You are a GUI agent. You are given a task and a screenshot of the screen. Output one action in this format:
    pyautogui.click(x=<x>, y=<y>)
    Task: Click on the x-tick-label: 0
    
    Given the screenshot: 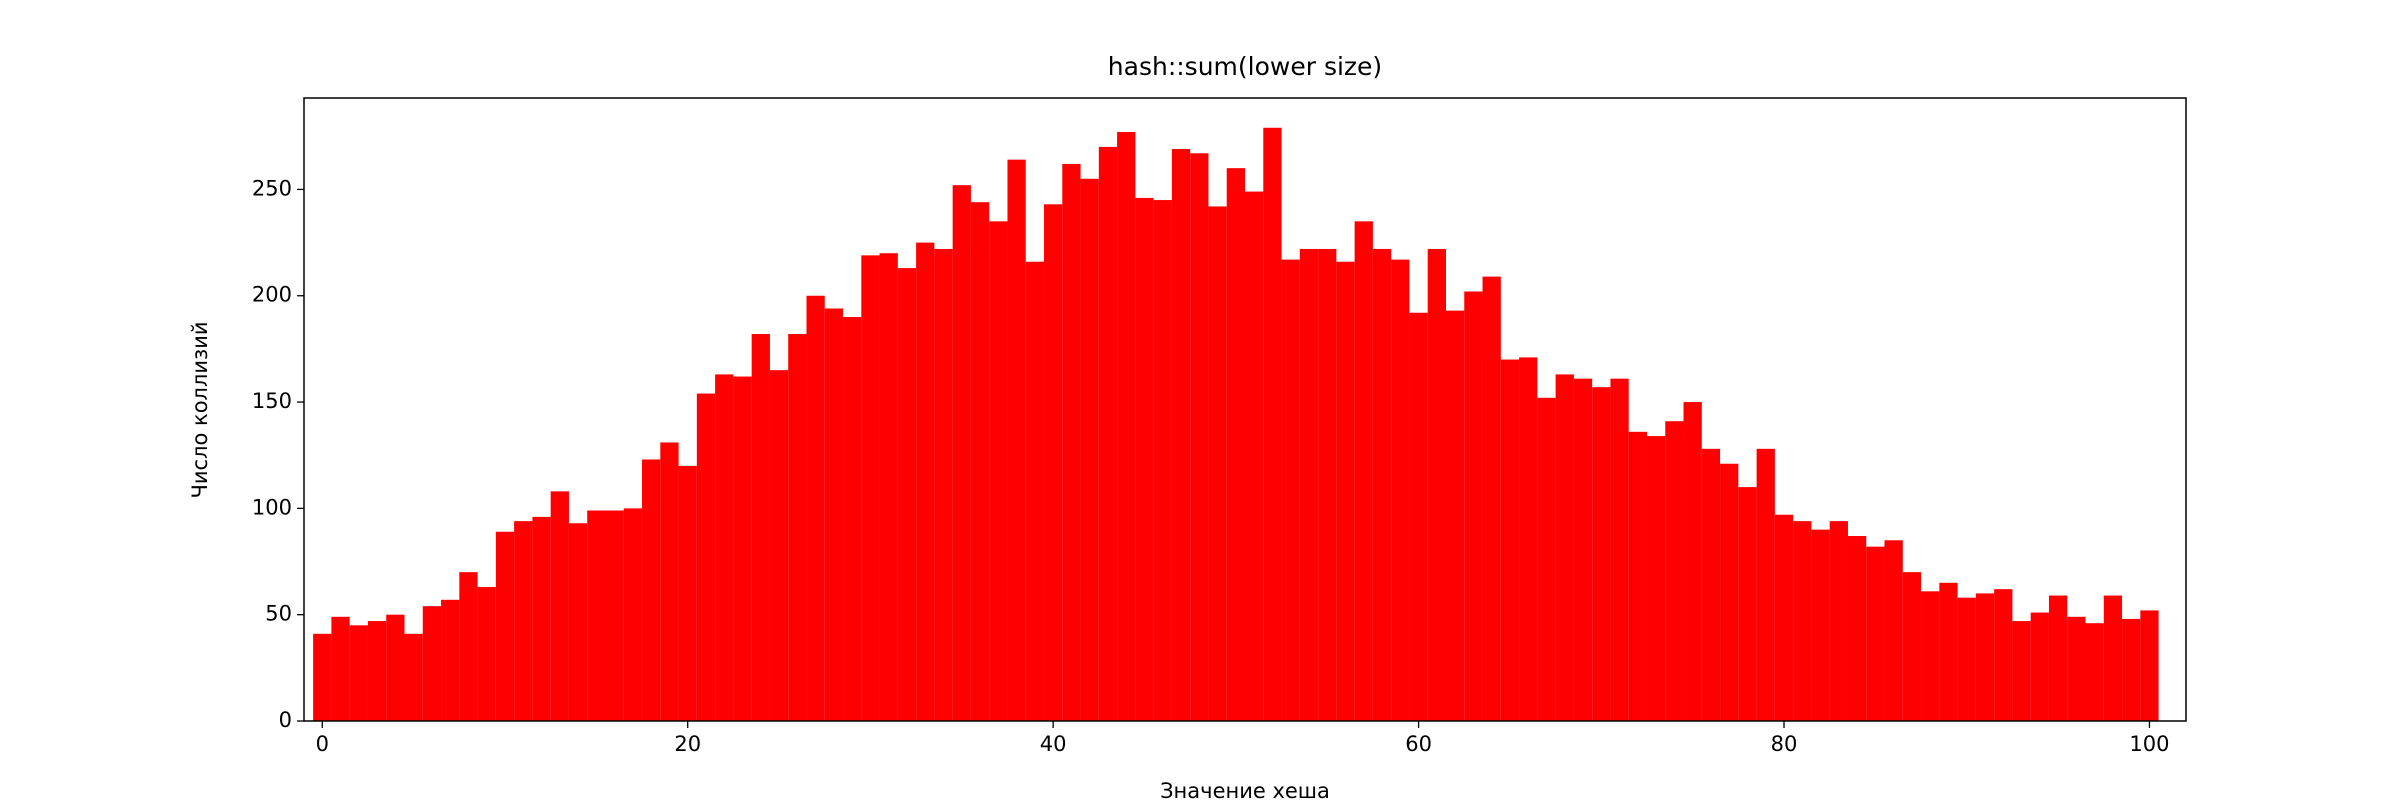 What is the action you would take?
    pyautogui.click(x=322, y=744)
    